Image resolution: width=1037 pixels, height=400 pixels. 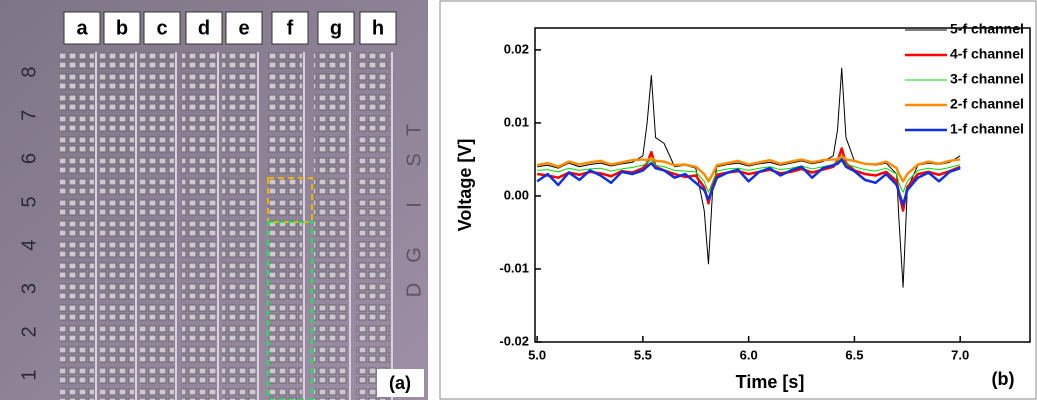 I want to click on column-label: d, so click(x=204, y=28).